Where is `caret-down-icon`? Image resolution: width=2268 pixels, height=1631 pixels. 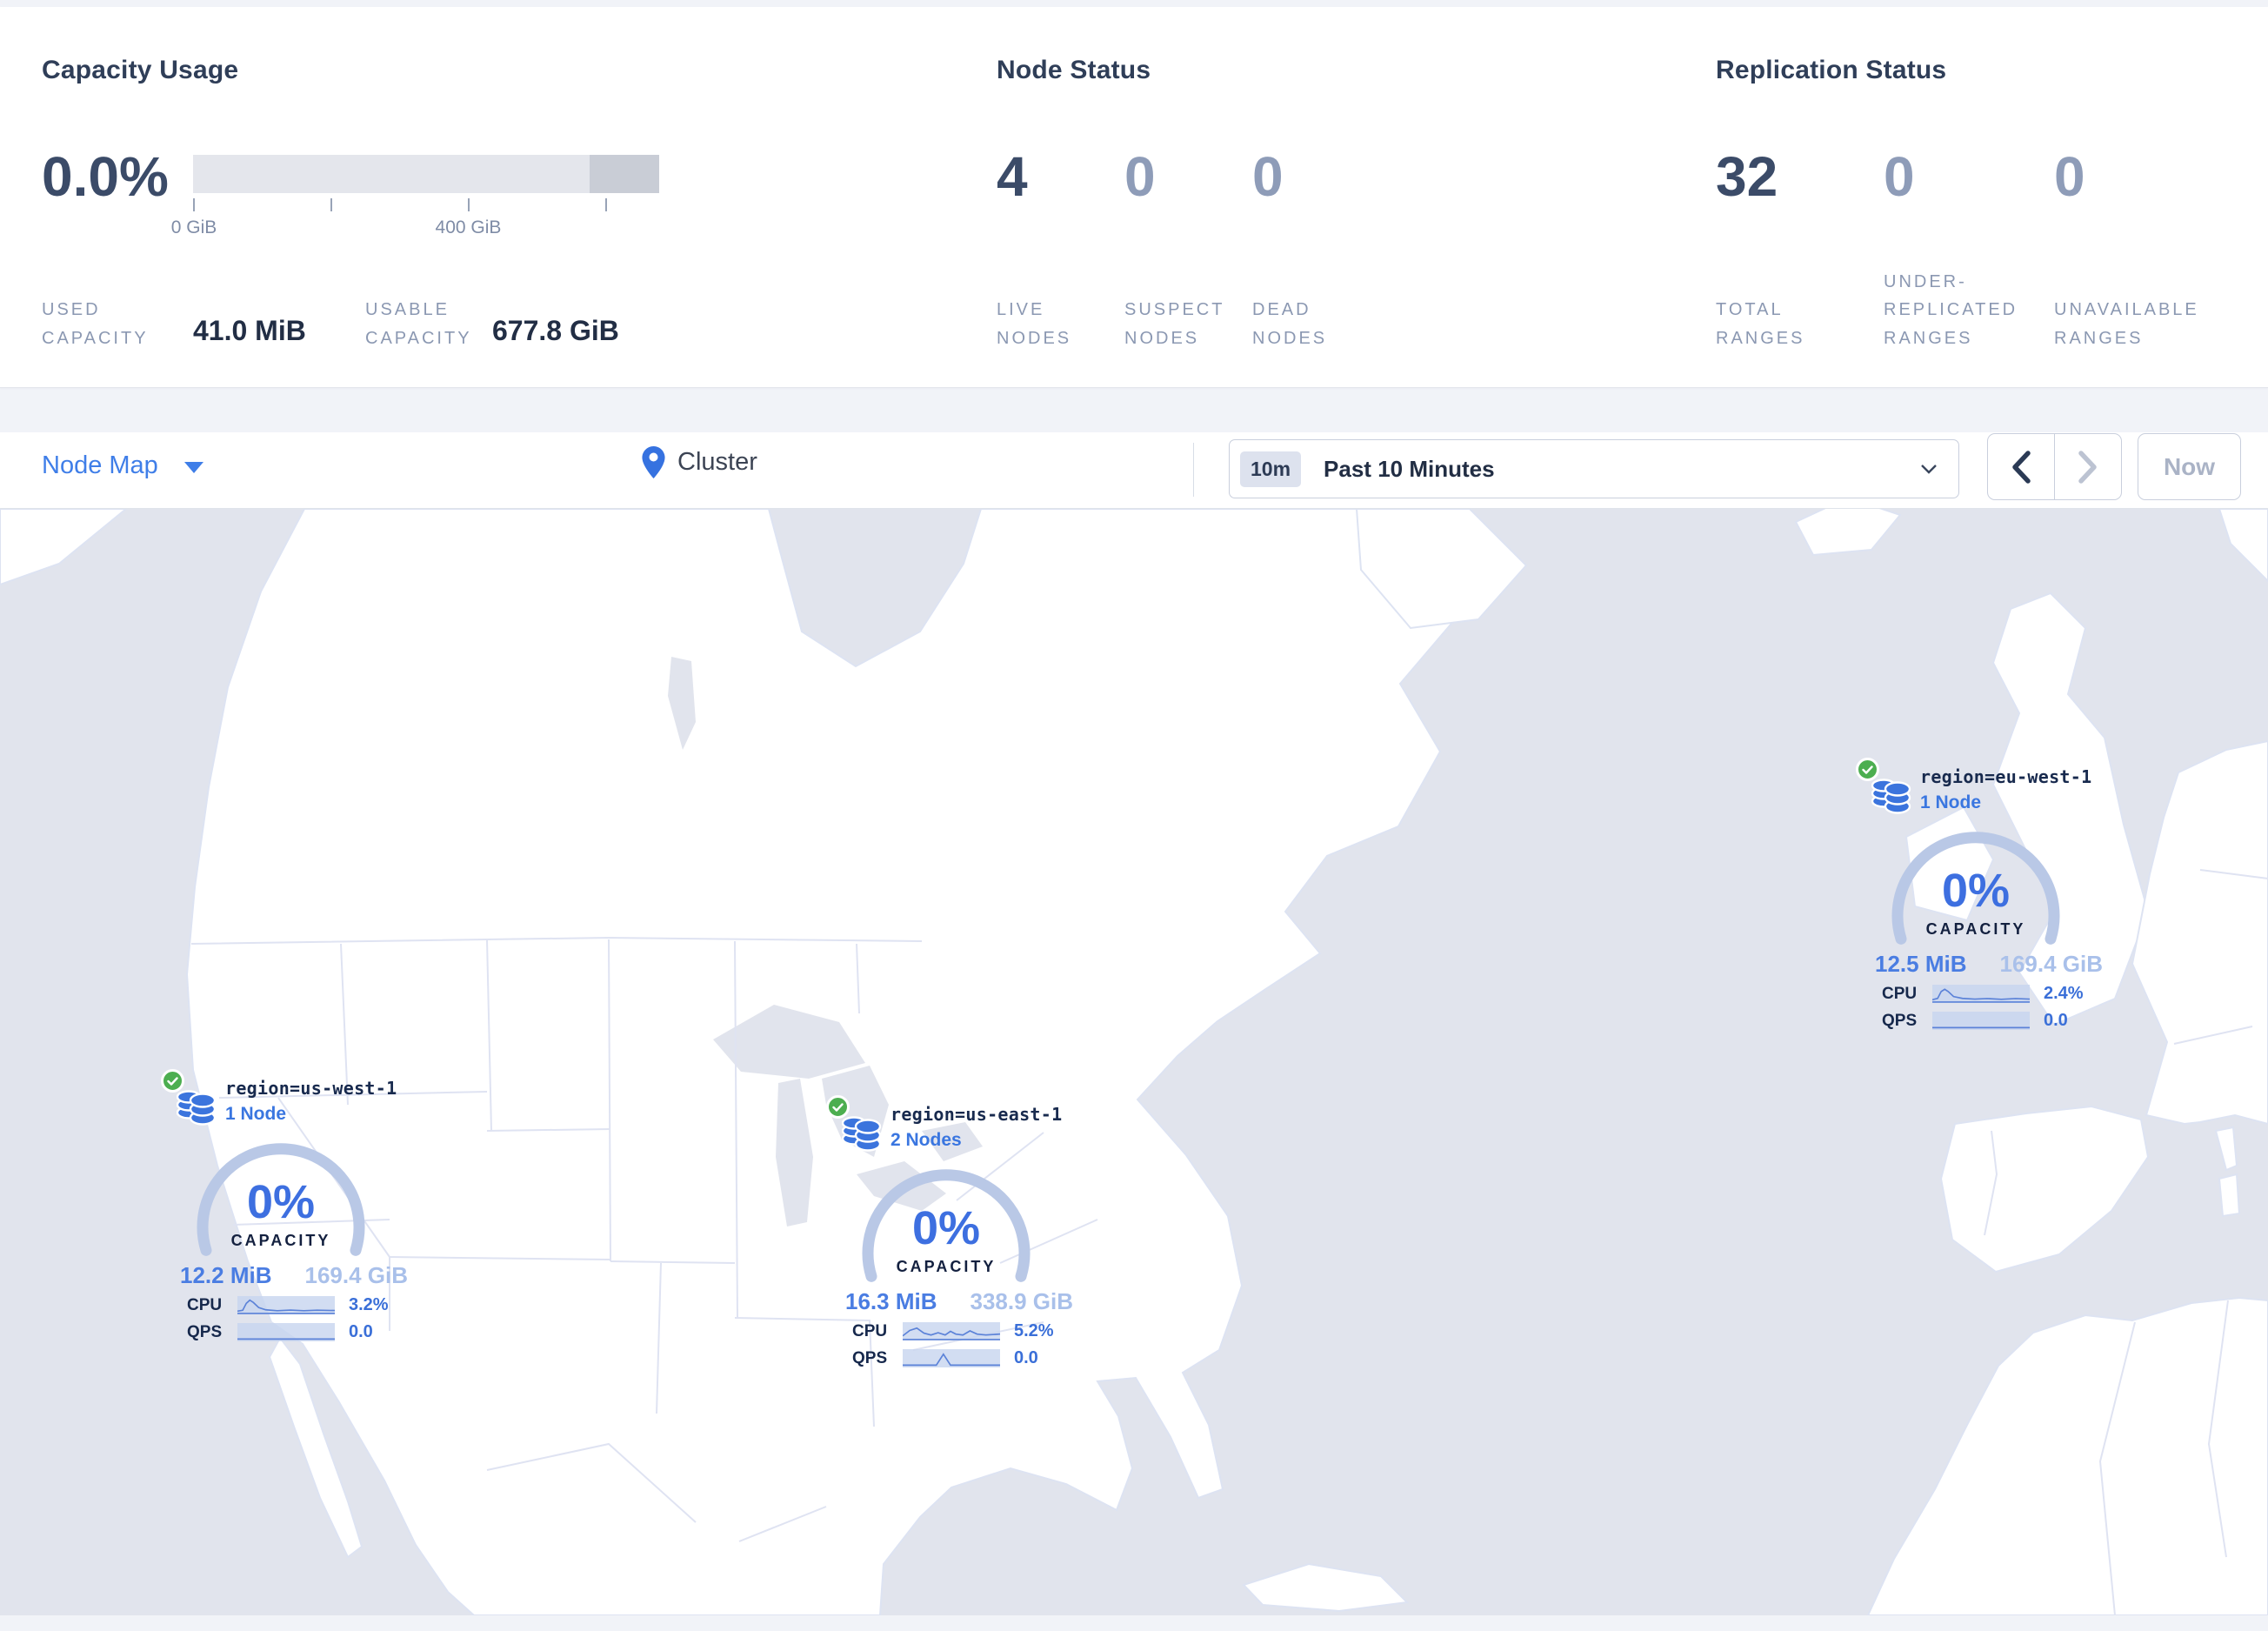 caret-down-icon is located at coordinates (193, 468).